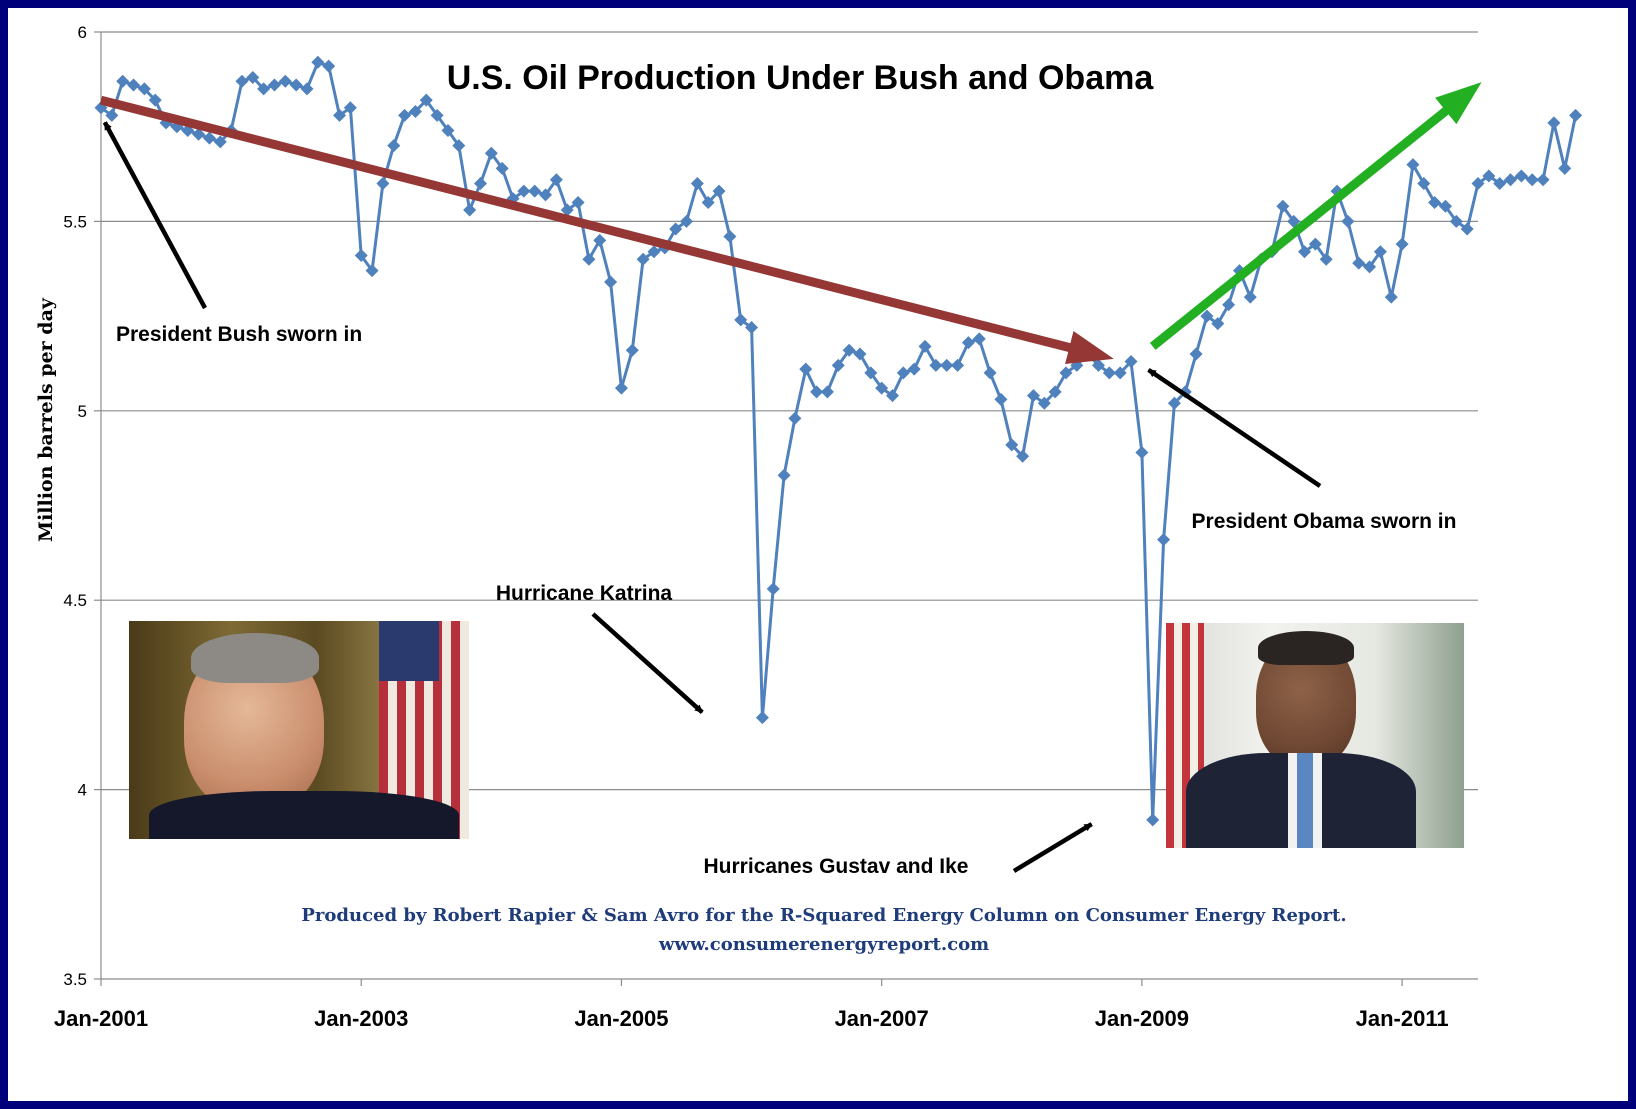 The width and height of the screenshot is (1636, 1109). Describe the element at coordinates (1142, 1018) in the screenshot. I see `x-tick-label: Jan-2009` at that location.